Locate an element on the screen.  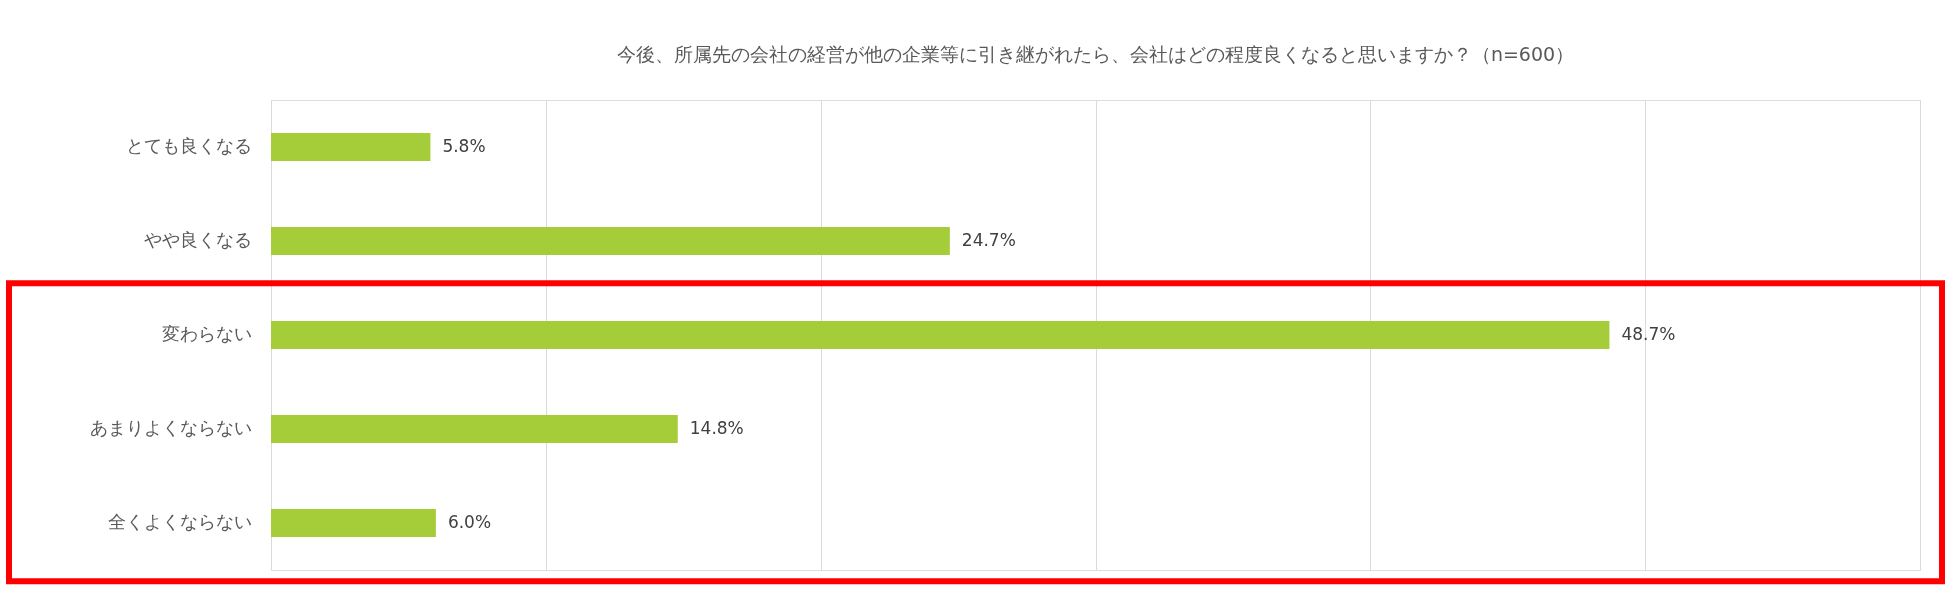
y-tick-label: あまりよくならない is located at coordinates (170, 427).